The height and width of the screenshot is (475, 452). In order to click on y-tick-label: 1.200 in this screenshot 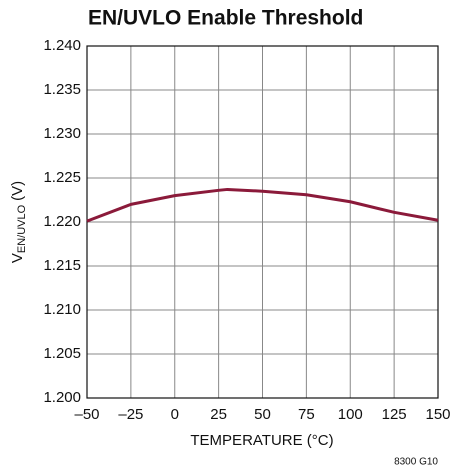, I will do `click(62, 397)`.